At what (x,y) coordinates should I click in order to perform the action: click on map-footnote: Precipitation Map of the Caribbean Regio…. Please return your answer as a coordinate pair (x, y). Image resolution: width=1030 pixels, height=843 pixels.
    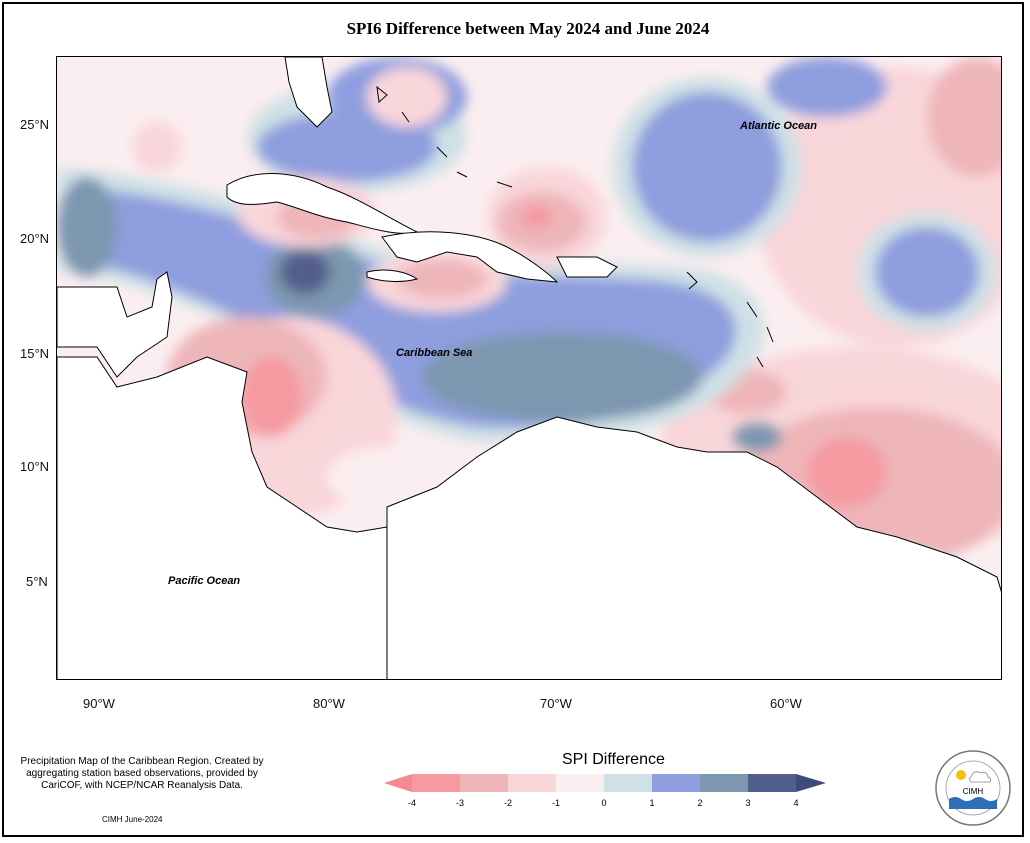
    Looking at the image, I should click on (142, 773).